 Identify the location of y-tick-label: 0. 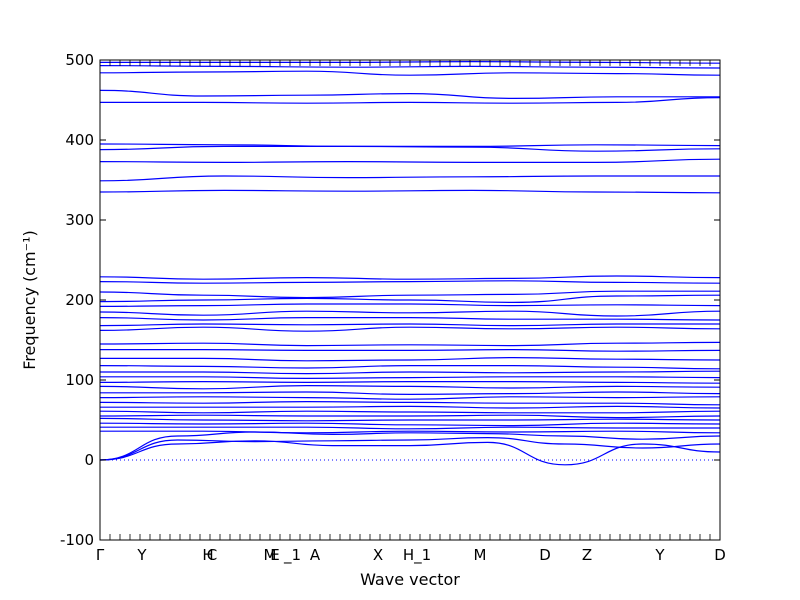
(89, 460).